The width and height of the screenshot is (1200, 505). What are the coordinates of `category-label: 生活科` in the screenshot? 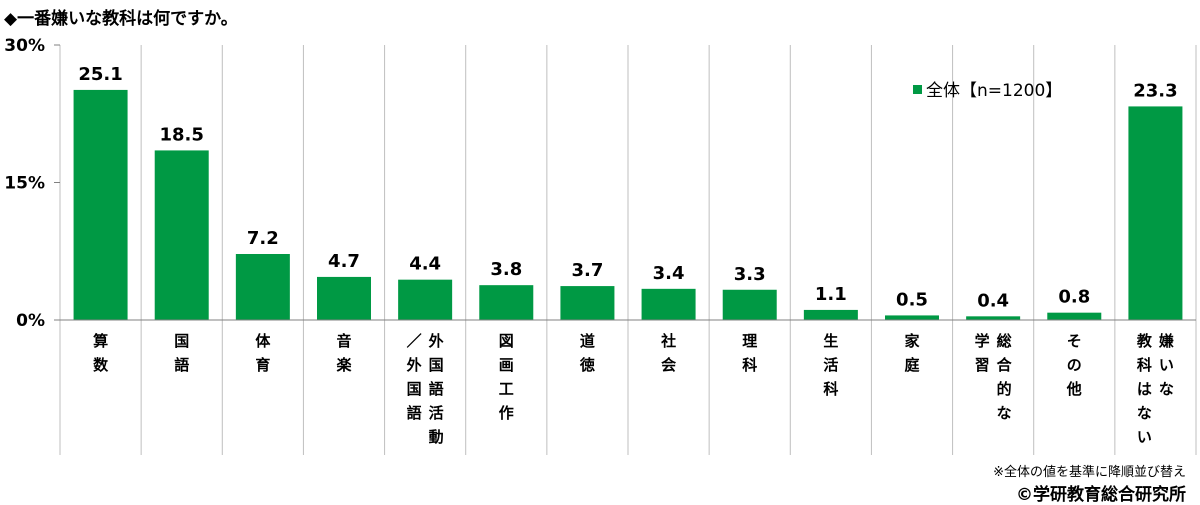 It's located at (830, 365).